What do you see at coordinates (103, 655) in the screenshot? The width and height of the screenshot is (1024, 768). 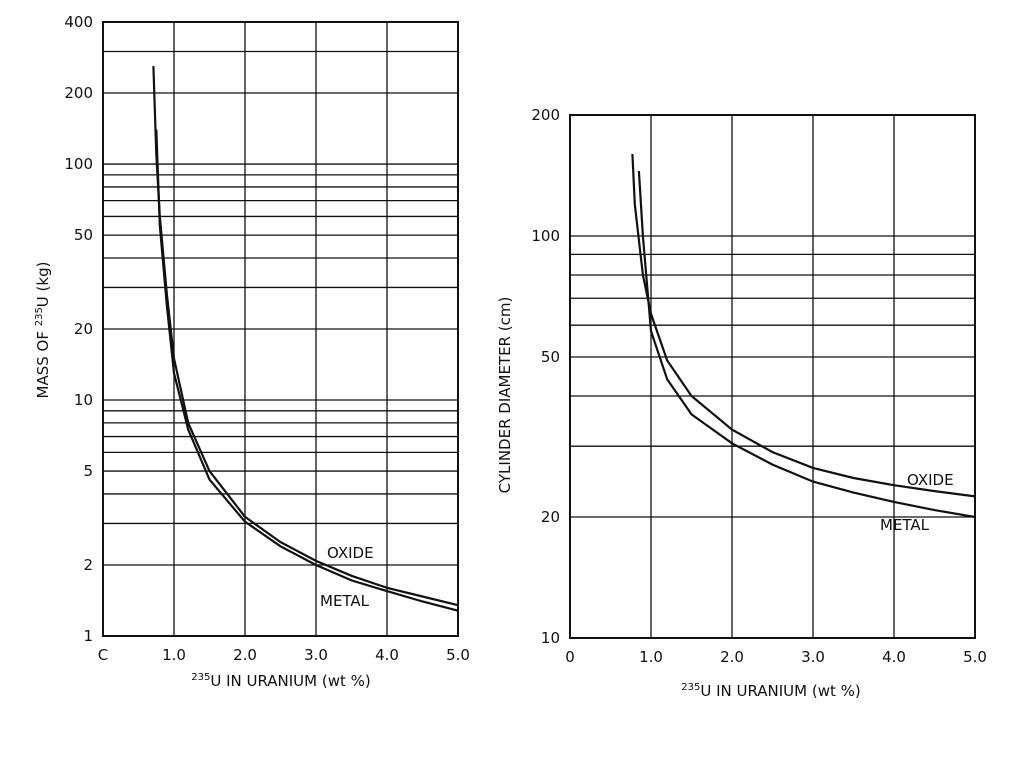 I see `x-tick-label: C` at bounding box center [103, 655].